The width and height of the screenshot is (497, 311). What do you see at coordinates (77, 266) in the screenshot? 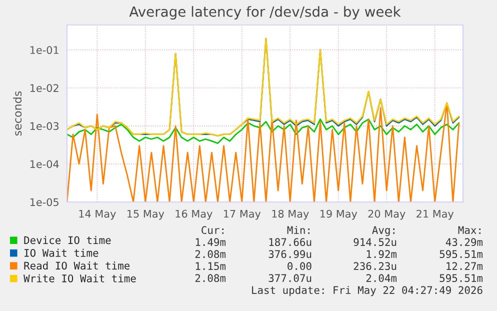
I see `legend-label: Read IO Wait time` at bounding box center [77, 266].